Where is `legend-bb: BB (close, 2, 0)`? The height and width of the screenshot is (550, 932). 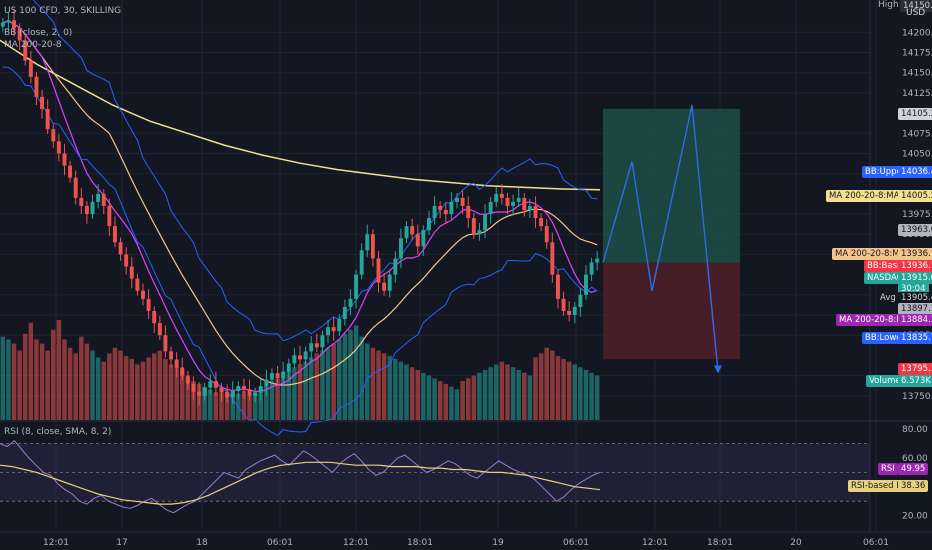
legend-bb: BB (close, 2, 0) is located at coordinates (38, 33).